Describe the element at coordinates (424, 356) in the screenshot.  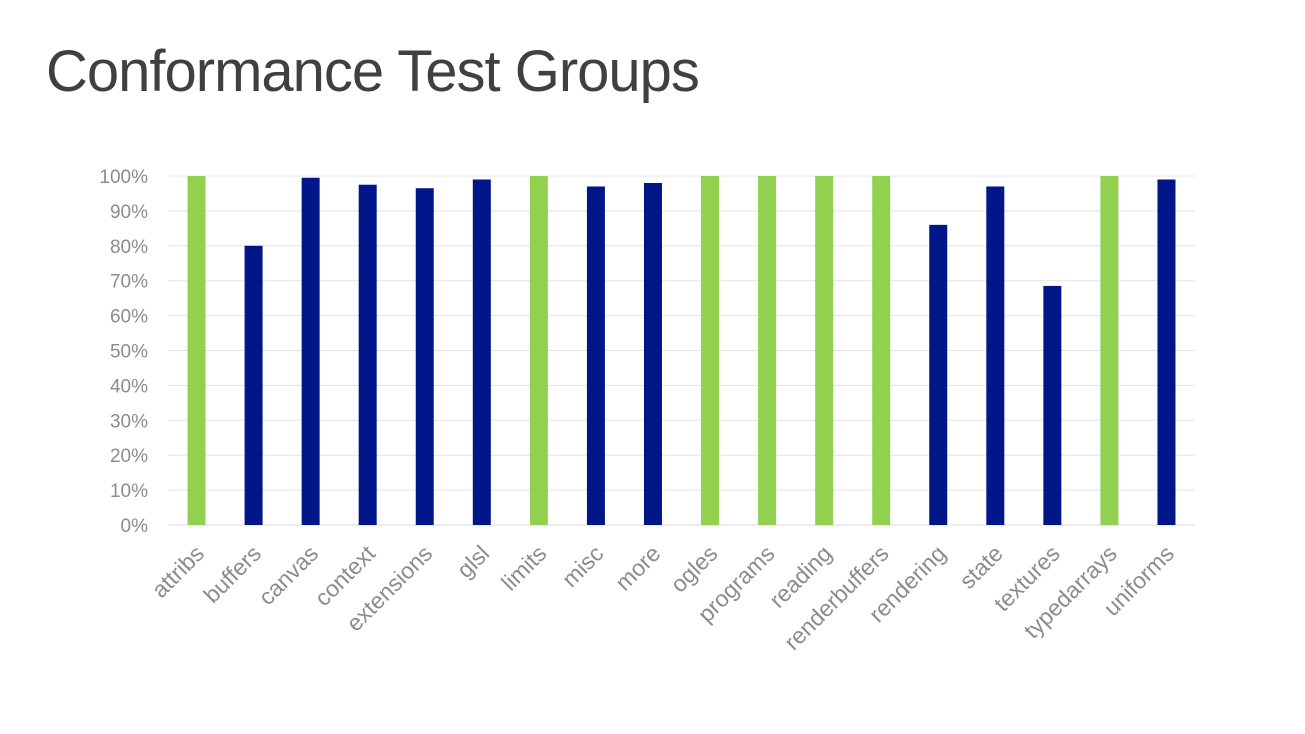
I see `bar-extensions` at that location.